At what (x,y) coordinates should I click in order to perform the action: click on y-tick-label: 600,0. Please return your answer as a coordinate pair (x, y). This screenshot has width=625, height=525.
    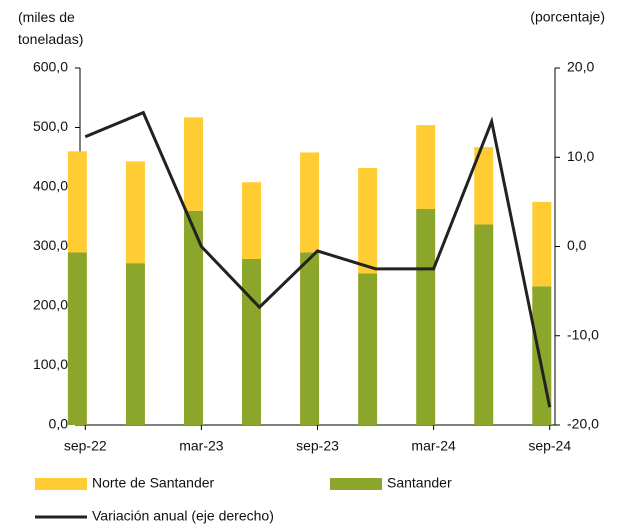
    Looking at the image, I should click on (50, 67).